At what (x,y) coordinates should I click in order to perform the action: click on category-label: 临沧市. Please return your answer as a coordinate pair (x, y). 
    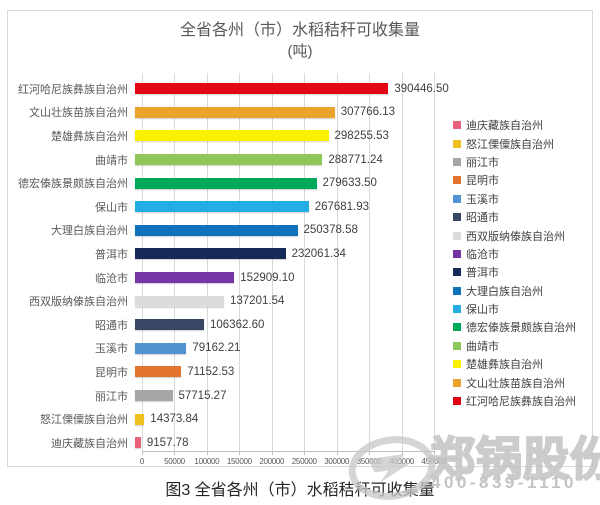
    Looking at the image, I should click on (111, 278).